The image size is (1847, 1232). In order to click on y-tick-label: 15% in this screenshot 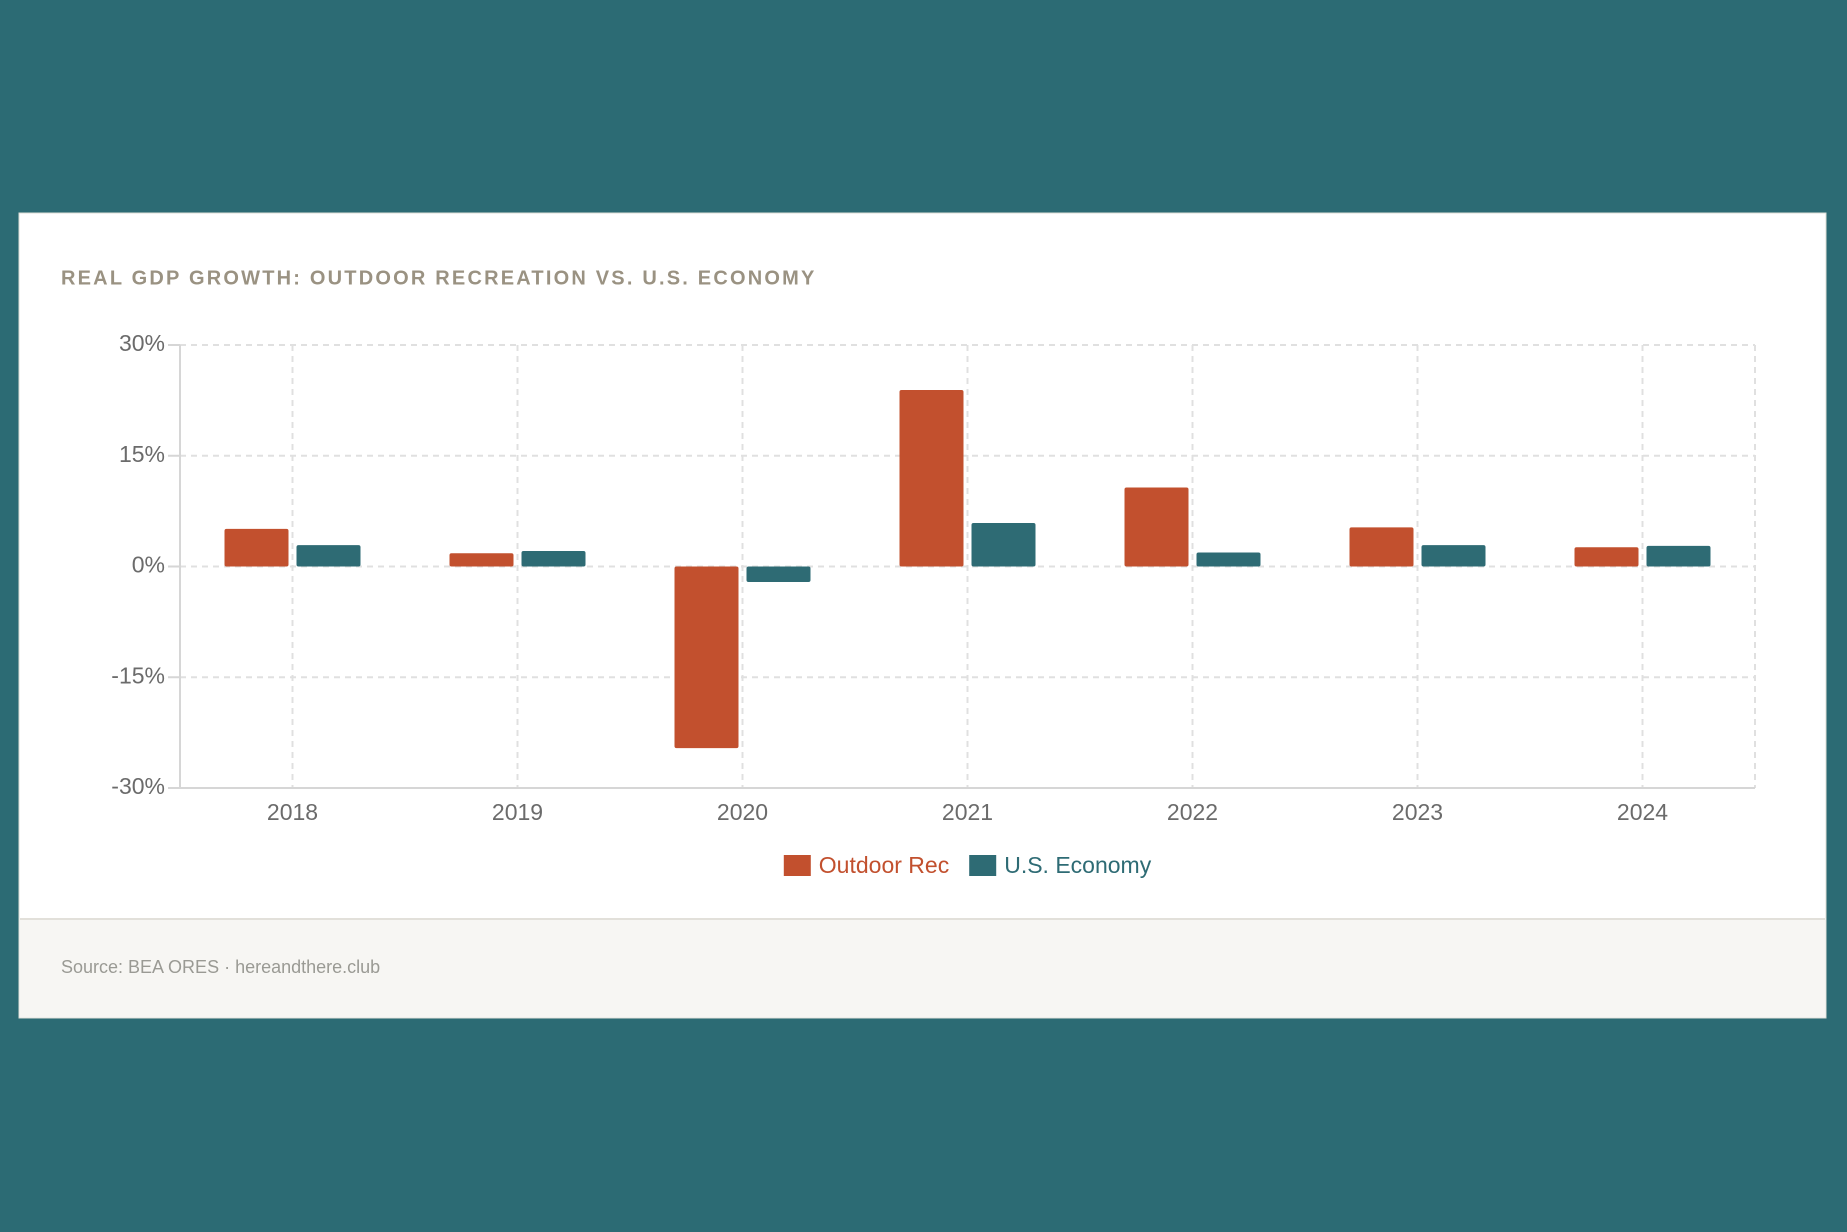, I will do `click(142, 454)`.